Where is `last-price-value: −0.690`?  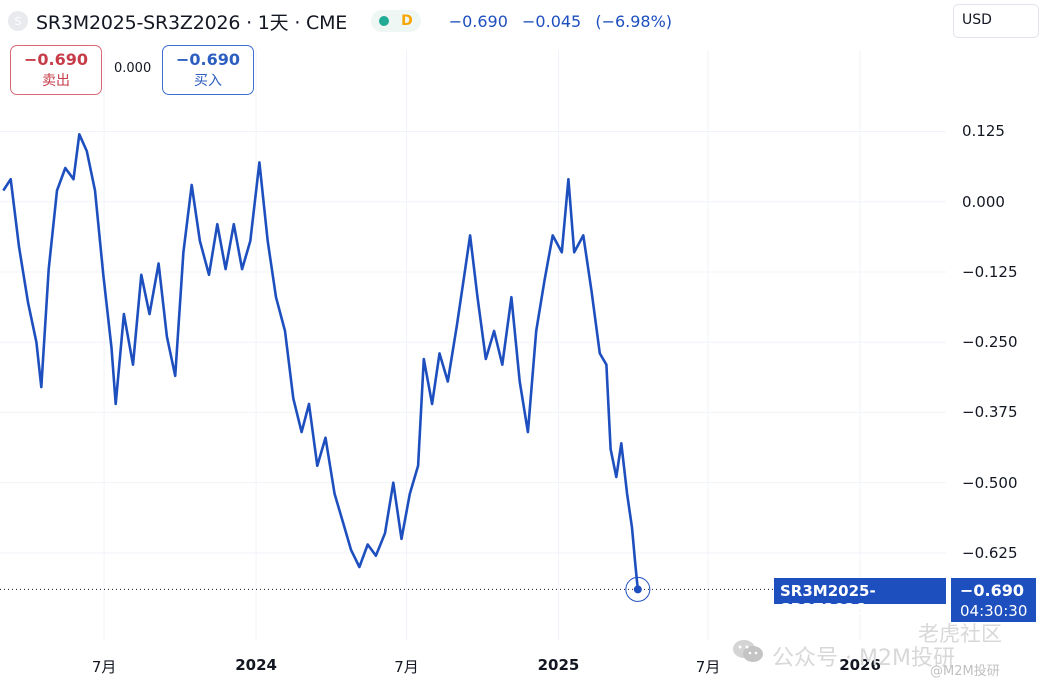
last-price-value: −0.690 is located at coordinates (992, 590).